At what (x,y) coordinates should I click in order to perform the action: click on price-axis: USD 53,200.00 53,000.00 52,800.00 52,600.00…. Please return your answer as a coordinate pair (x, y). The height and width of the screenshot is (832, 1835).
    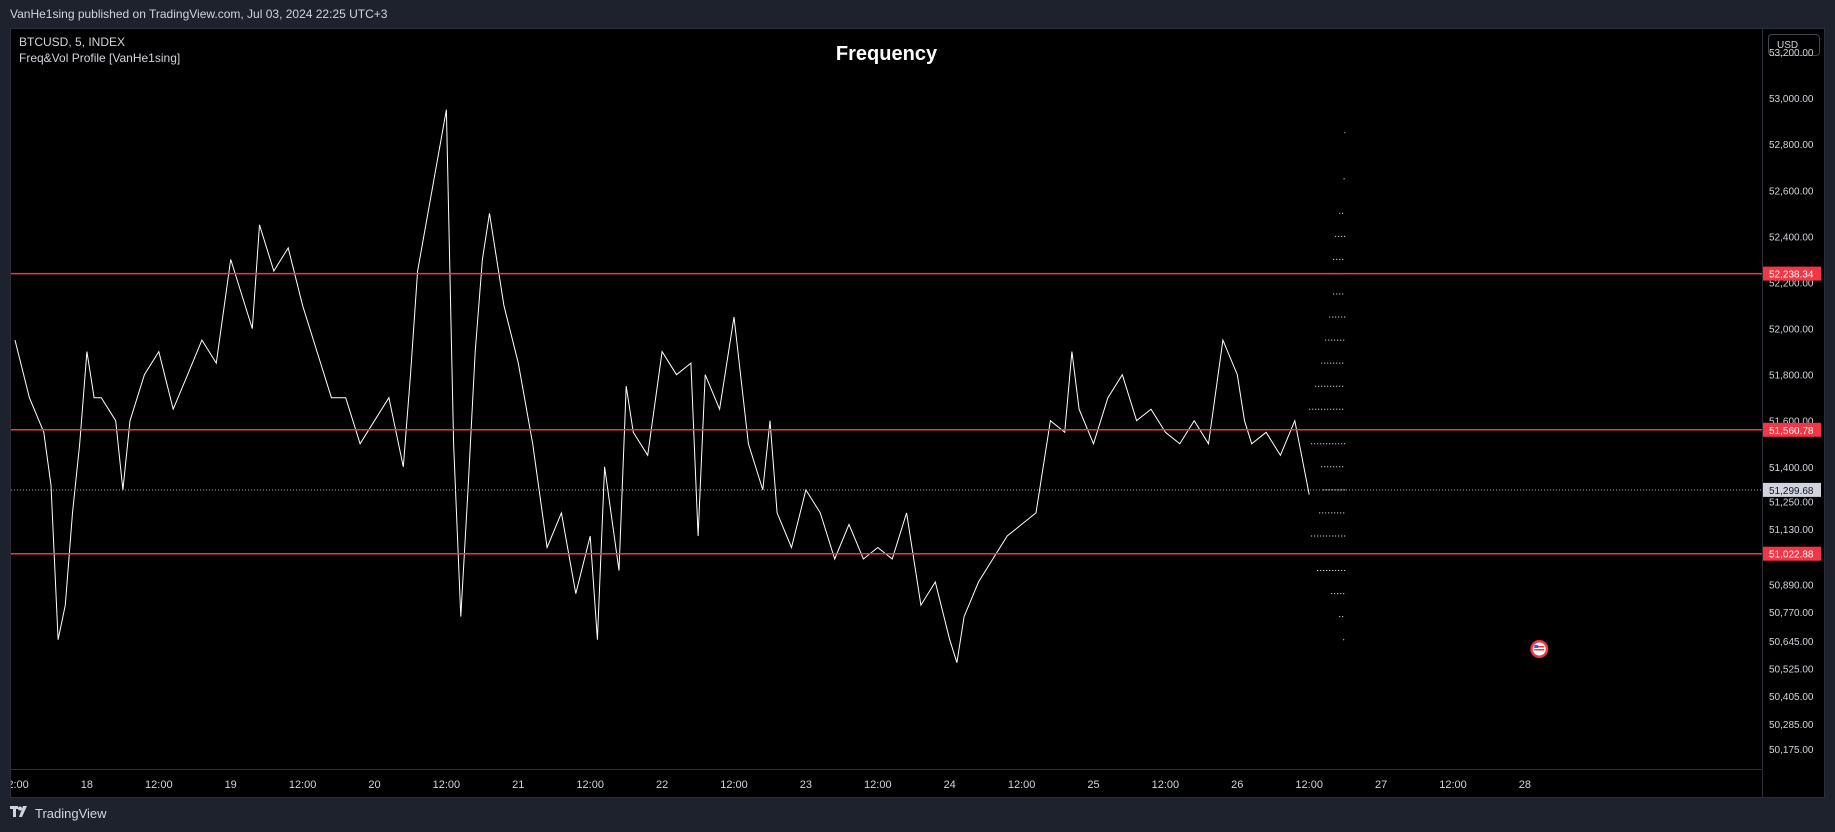
    Looking at the image, I should click on (1794, 413).